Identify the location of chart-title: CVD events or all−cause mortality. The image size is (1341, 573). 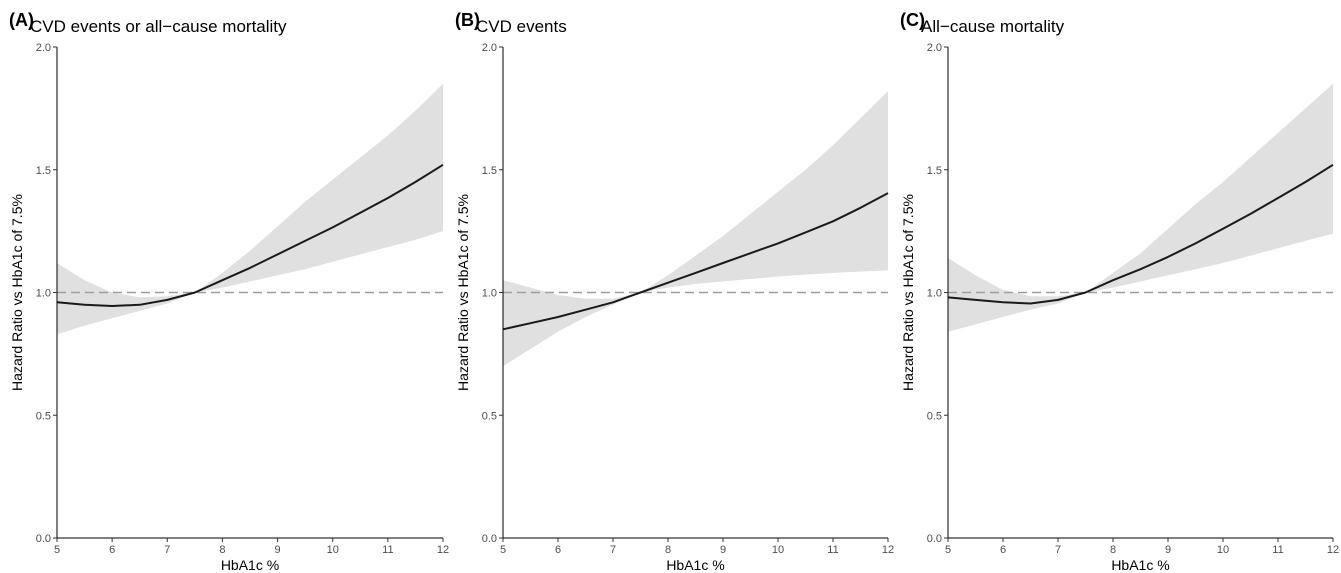
(158, 26).